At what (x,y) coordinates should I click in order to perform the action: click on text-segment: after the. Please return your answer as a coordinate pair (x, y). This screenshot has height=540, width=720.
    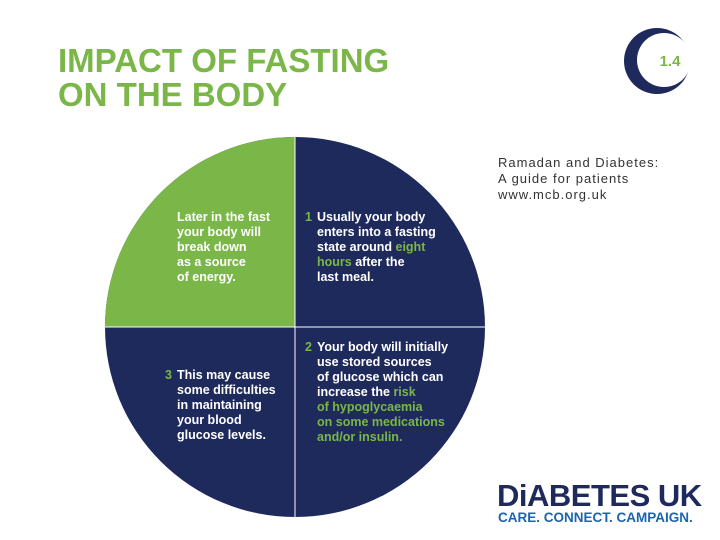
    Looking at the image, I should click on (378, 262).